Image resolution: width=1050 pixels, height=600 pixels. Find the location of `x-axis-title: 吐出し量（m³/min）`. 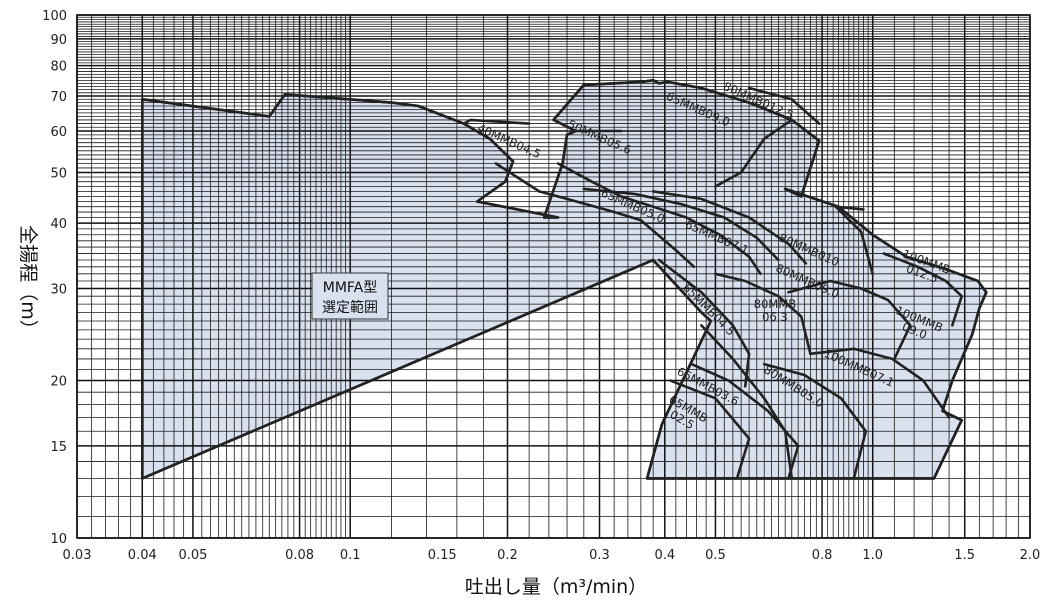

x-axis-title: 吐出し量（m³/min） is located at coordinates (556, 587).